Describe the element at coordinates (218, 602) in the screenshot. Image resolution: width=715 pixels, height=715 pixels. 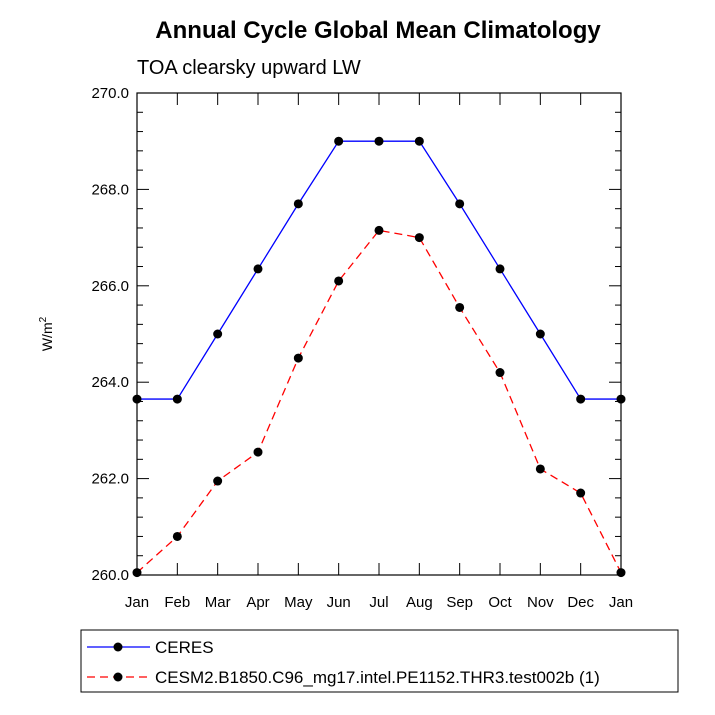
I see `x-tick-label: Mar` at that location.